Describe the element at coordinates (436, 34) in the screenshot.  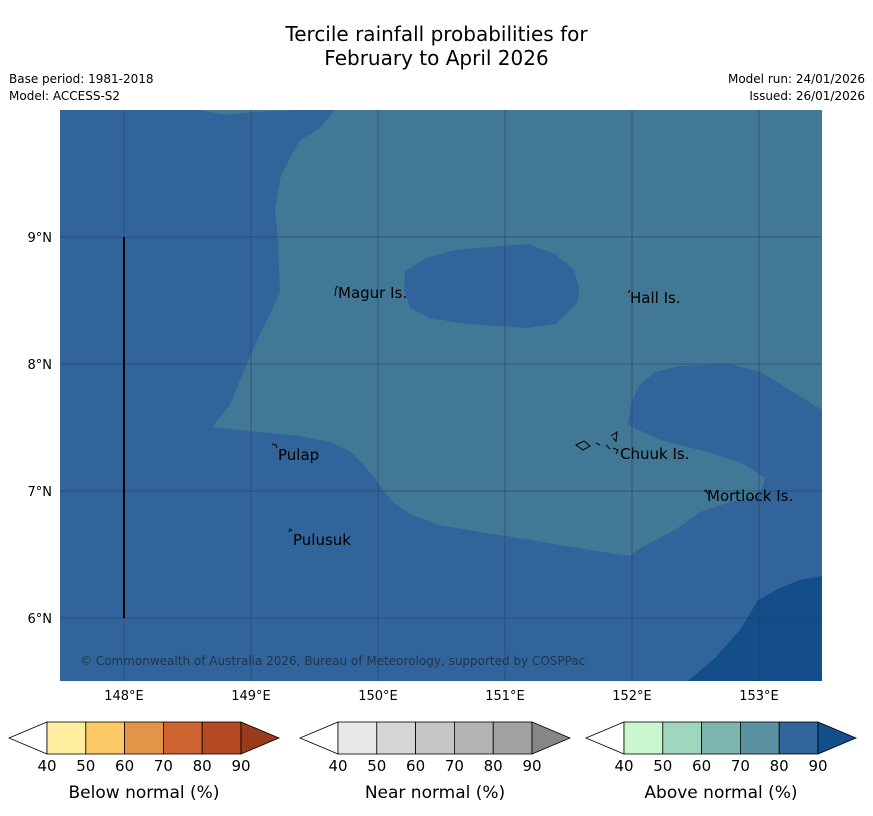
I see `title-line-1: Tercile rainfall probabilities for` at that location.